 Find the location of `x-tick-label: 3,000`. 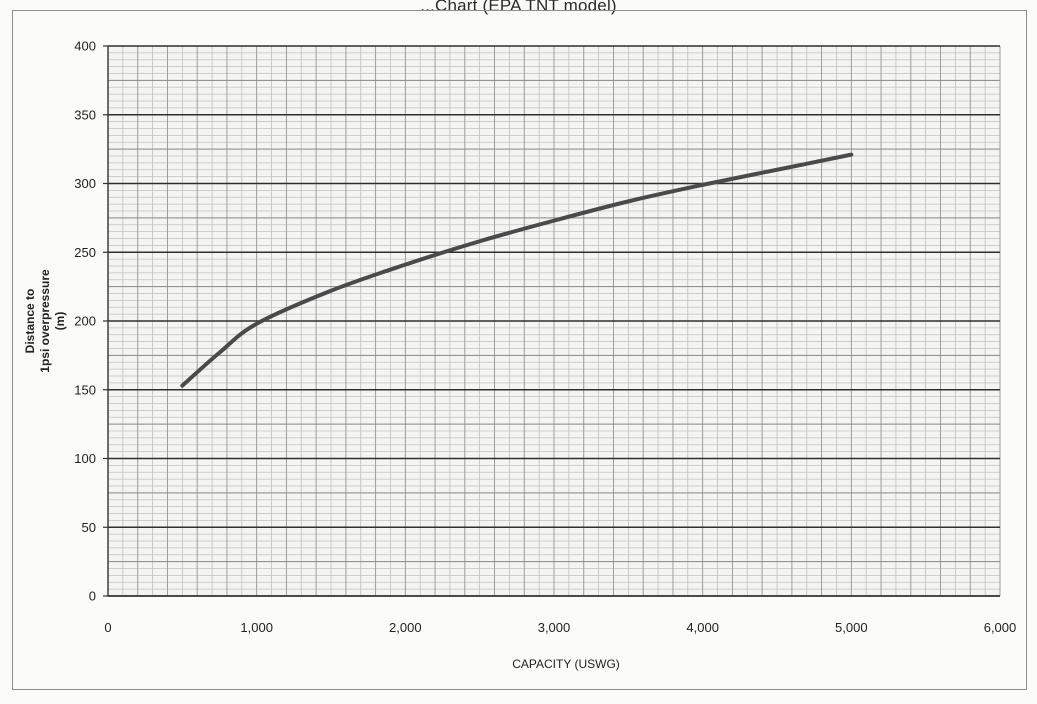

x-tick-label: 3,000 is located at coordinates (554, 627).